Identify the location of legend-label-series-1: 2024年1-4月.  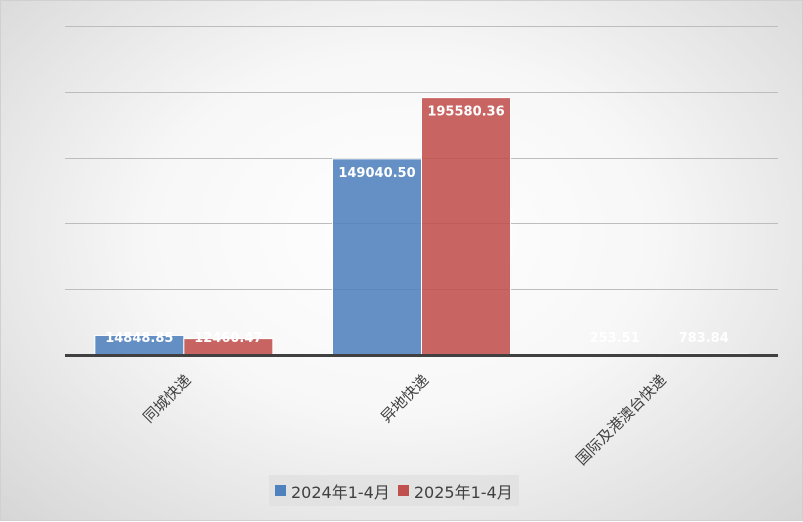
(340, 491).